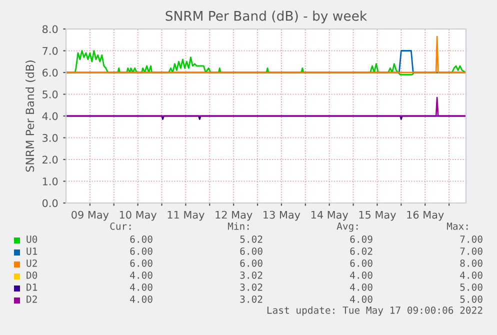 This screenshot has height=335, width=497. Describe the element at coordinates (282, 215) in the screenshot. I see `x-tick-label: 13 May` at that location.